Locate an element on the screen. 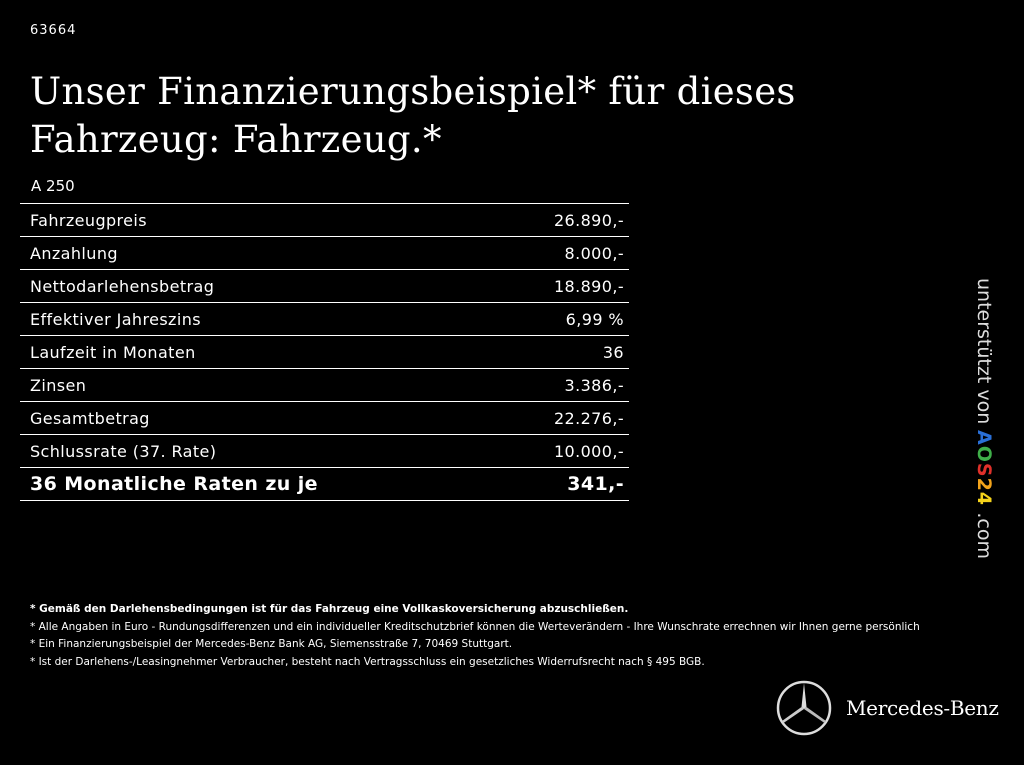  row-label: Zinsen is located at coordinates (258, 385).